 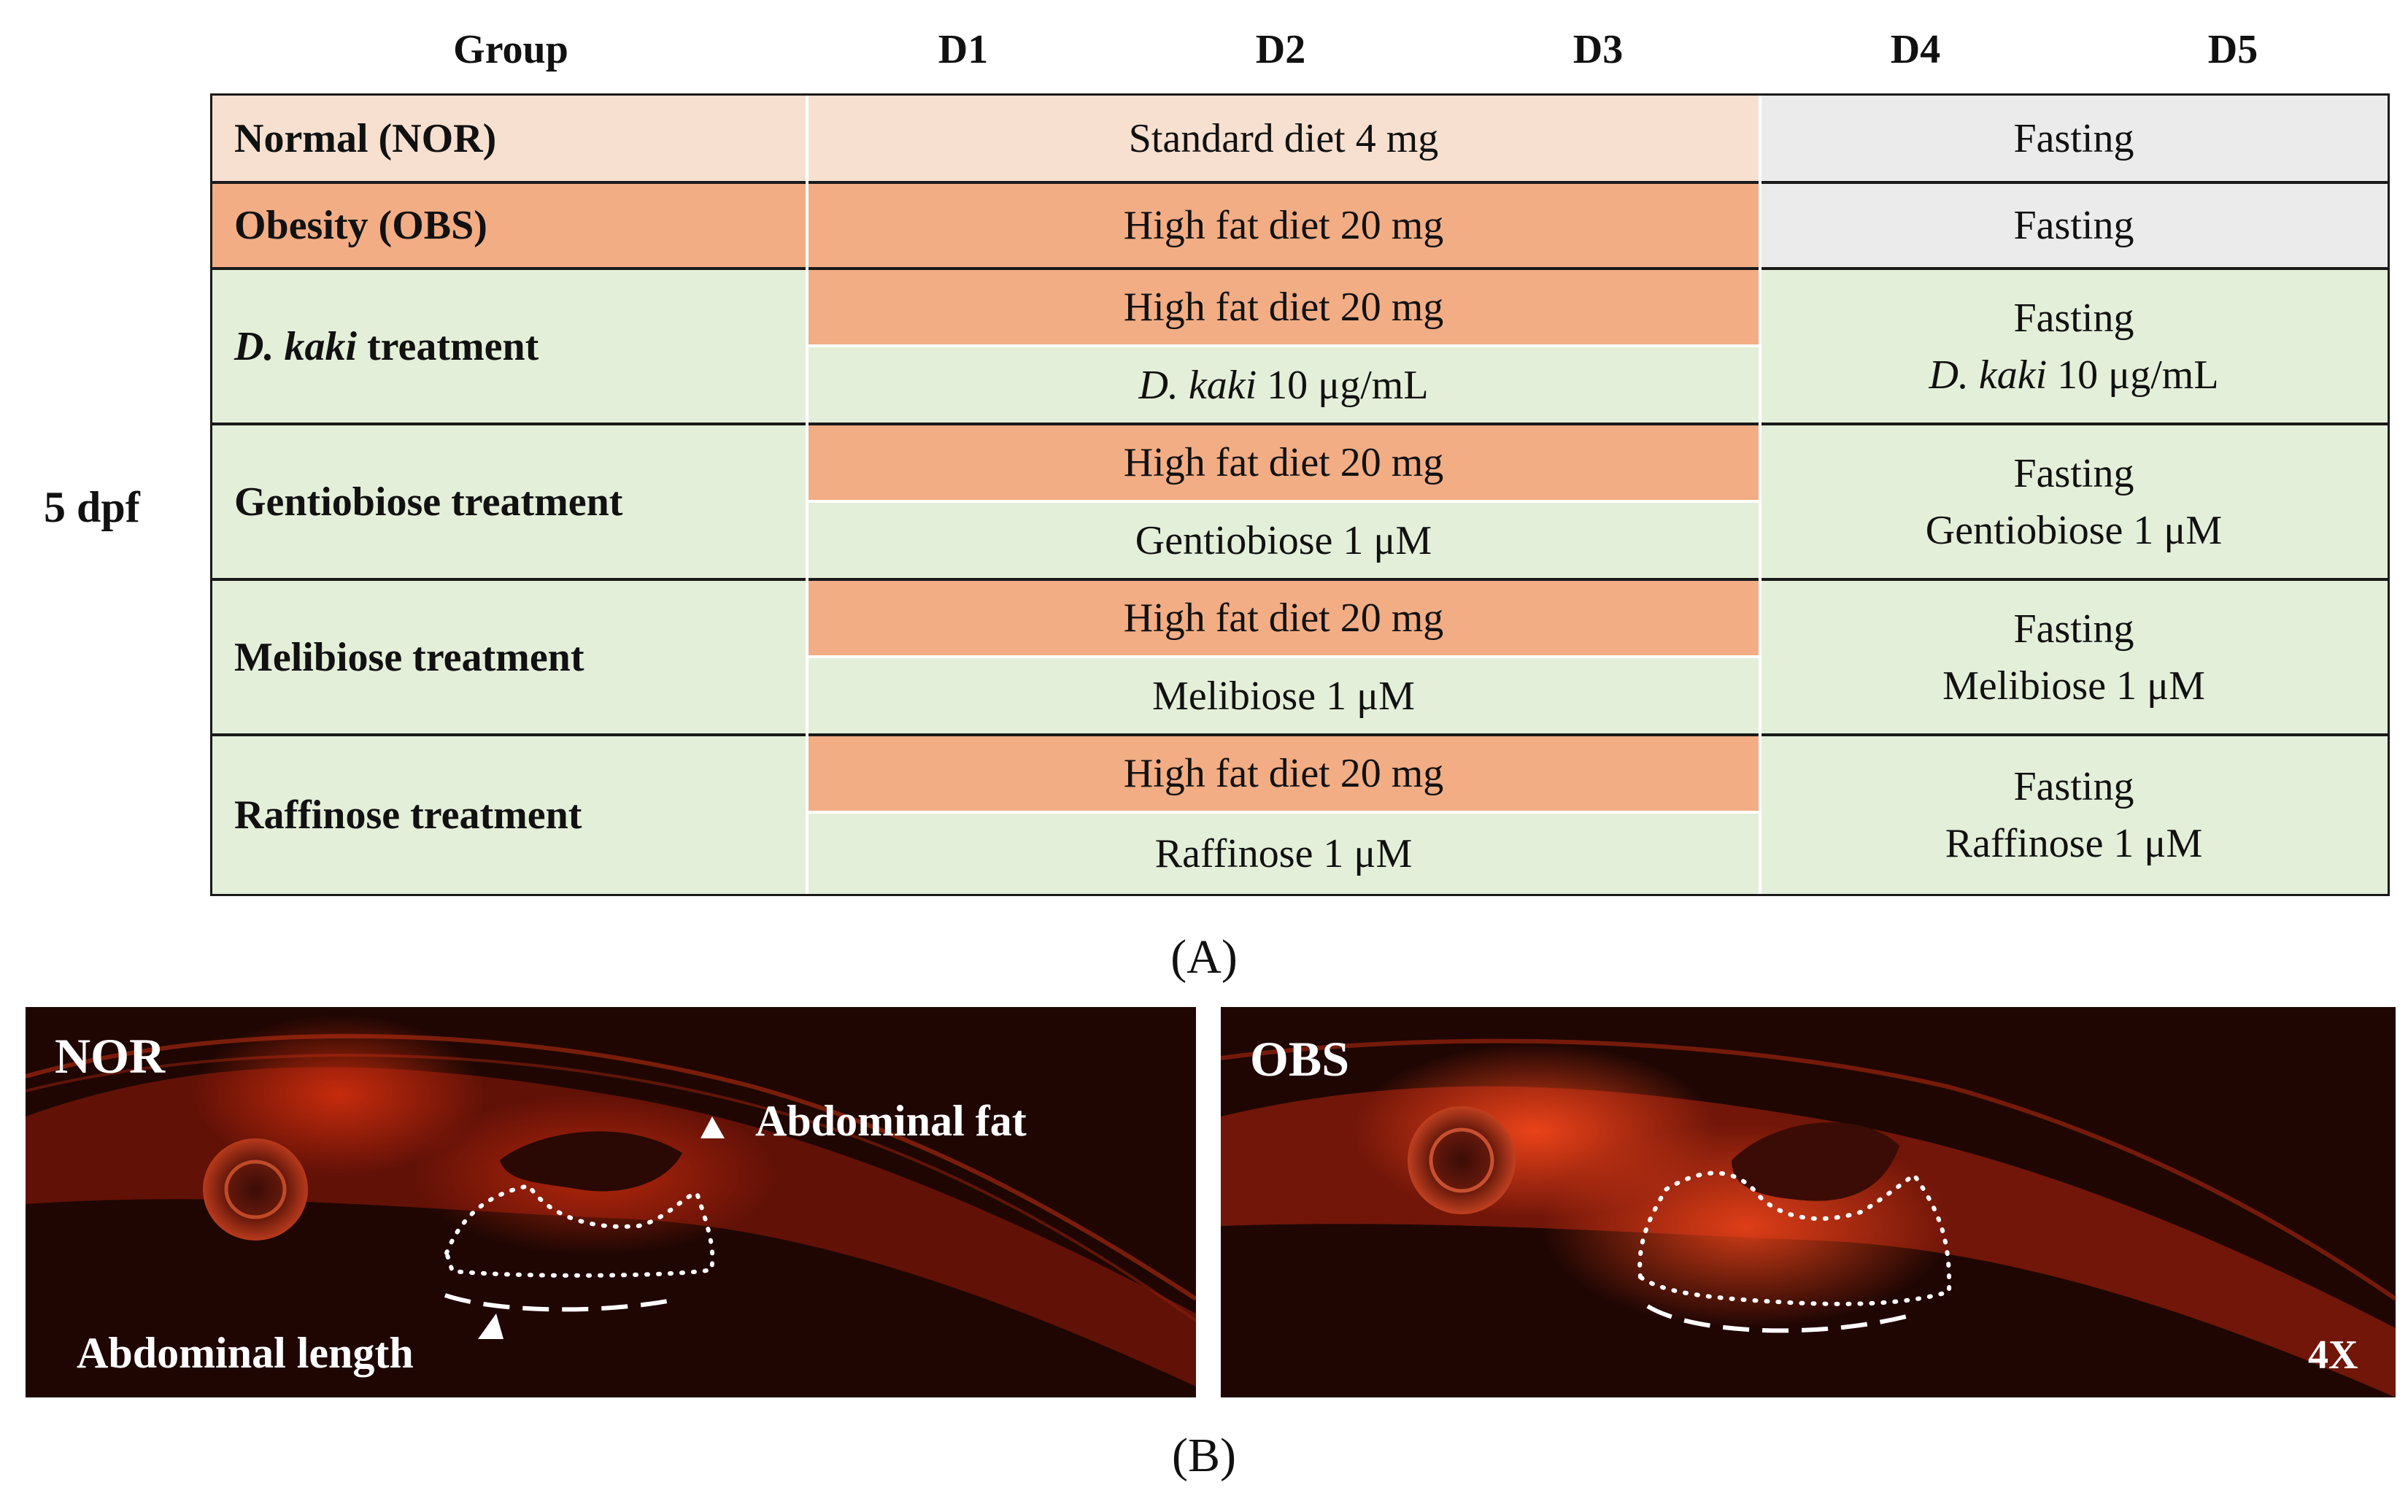 What do you see at coordinates (1283, 773) in the screenshot?
I see `row-raffinose-diet: High fat diet 20 mg` at bounding box center [1283, 773].